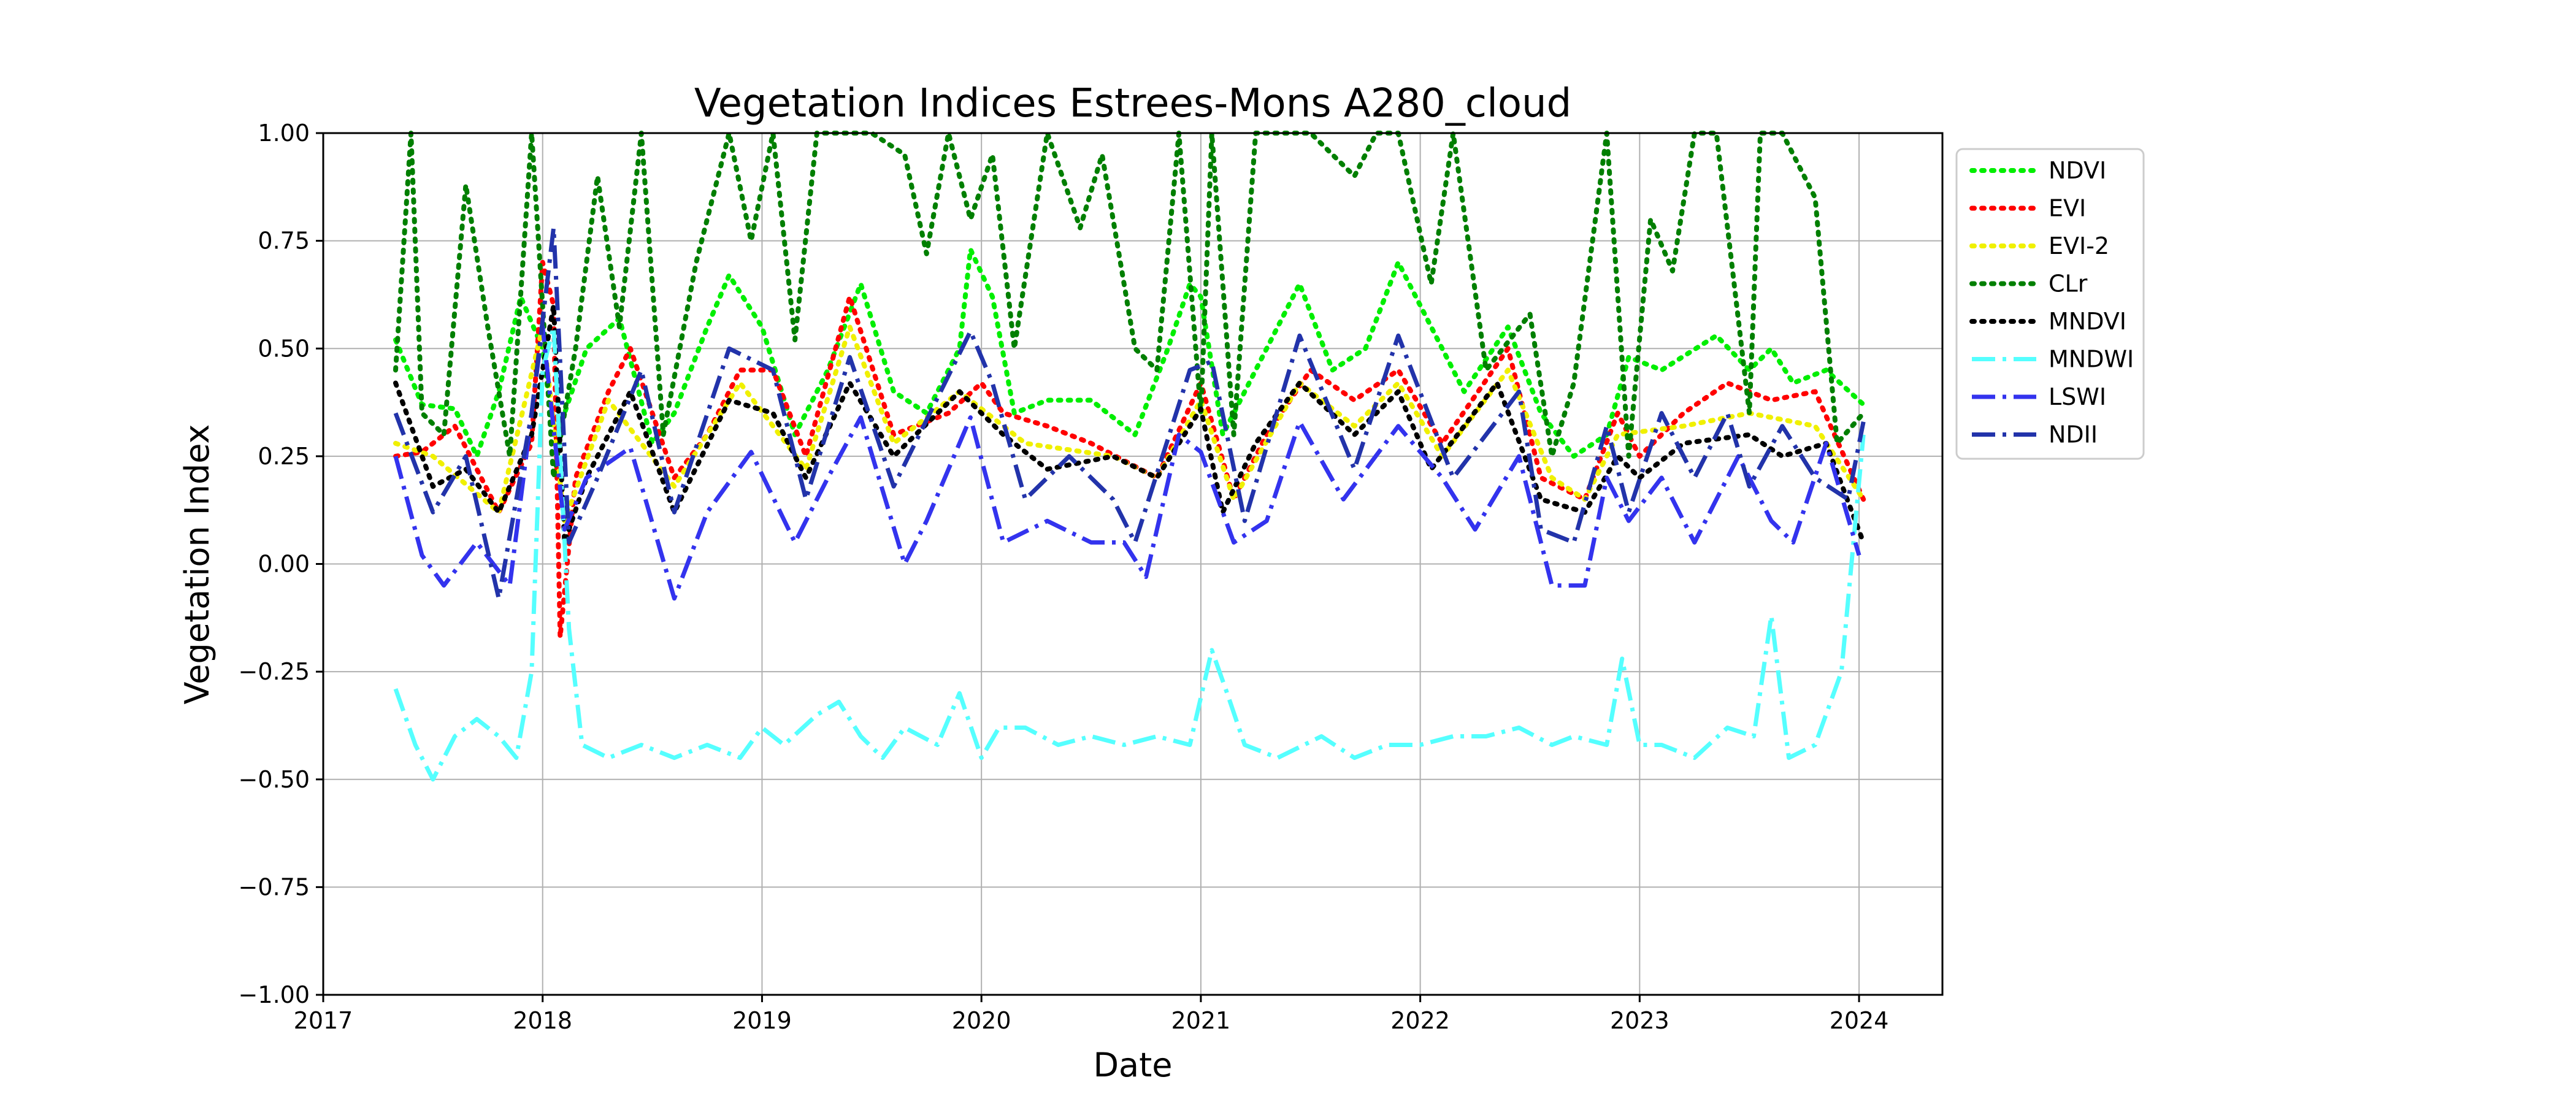 The height and width of the screenshot is (1104, 2576). I want to click on x-tick-label: 2020, so click(981, 1020).